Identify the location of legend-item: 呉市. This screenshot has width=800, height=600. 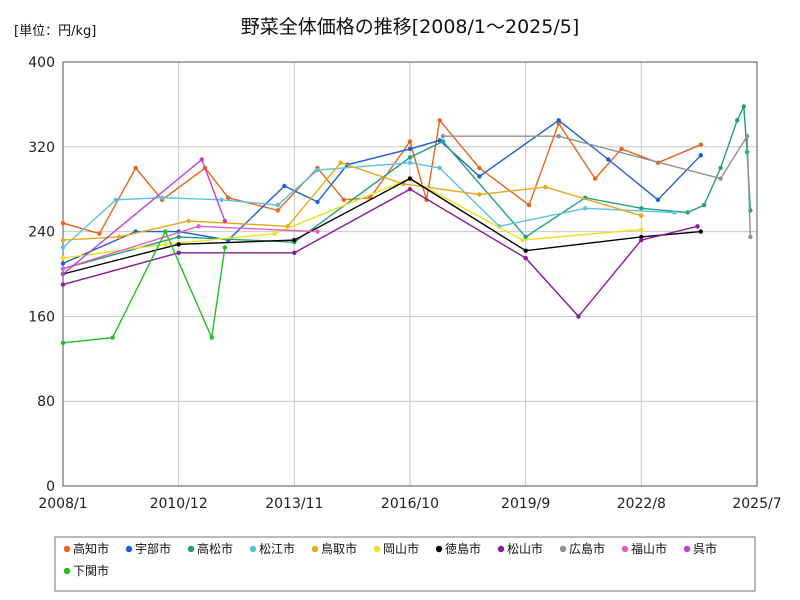
(700, 548).